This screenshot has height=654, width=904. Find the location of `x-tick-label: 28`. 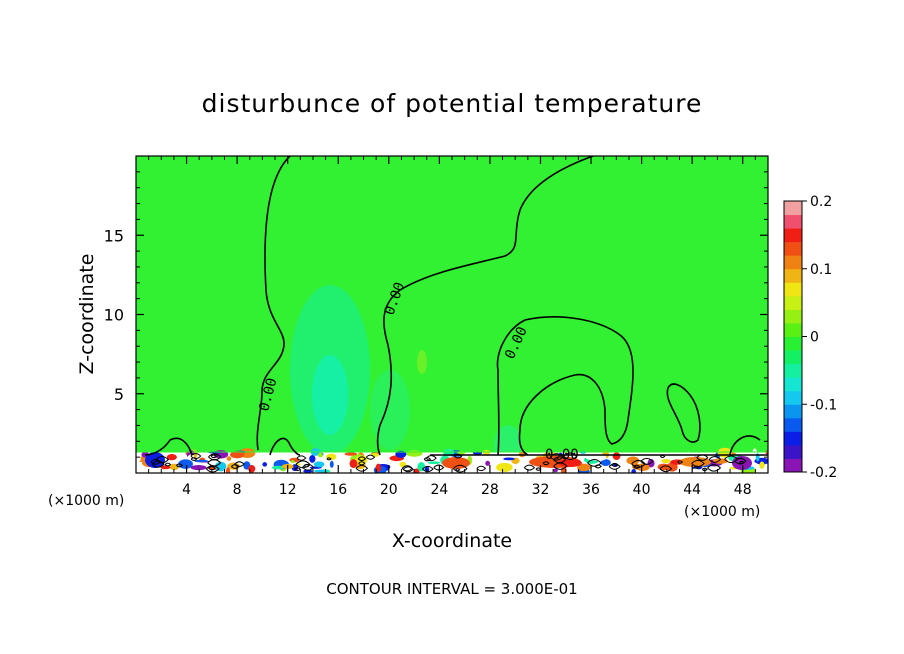

x-tick-label: 28 is located at coordinates (490, 490).